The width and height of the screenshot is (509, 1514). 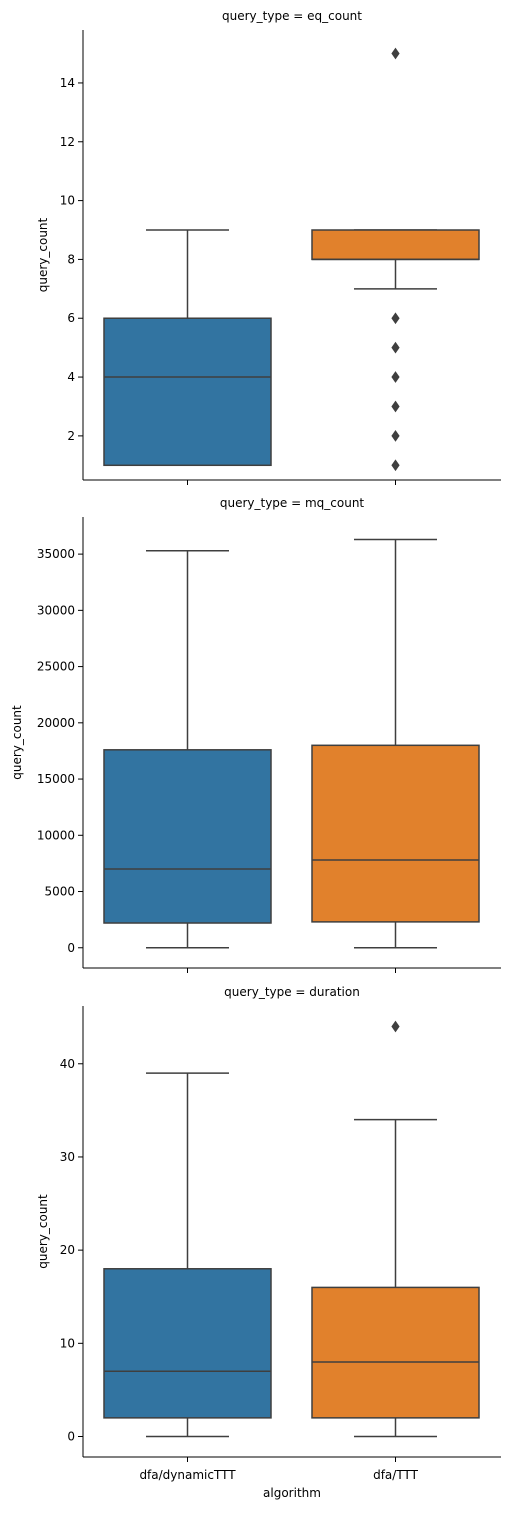 I want to click on x-tick-label: dfa/dynamicTTT, so click(x=187, y=1475).